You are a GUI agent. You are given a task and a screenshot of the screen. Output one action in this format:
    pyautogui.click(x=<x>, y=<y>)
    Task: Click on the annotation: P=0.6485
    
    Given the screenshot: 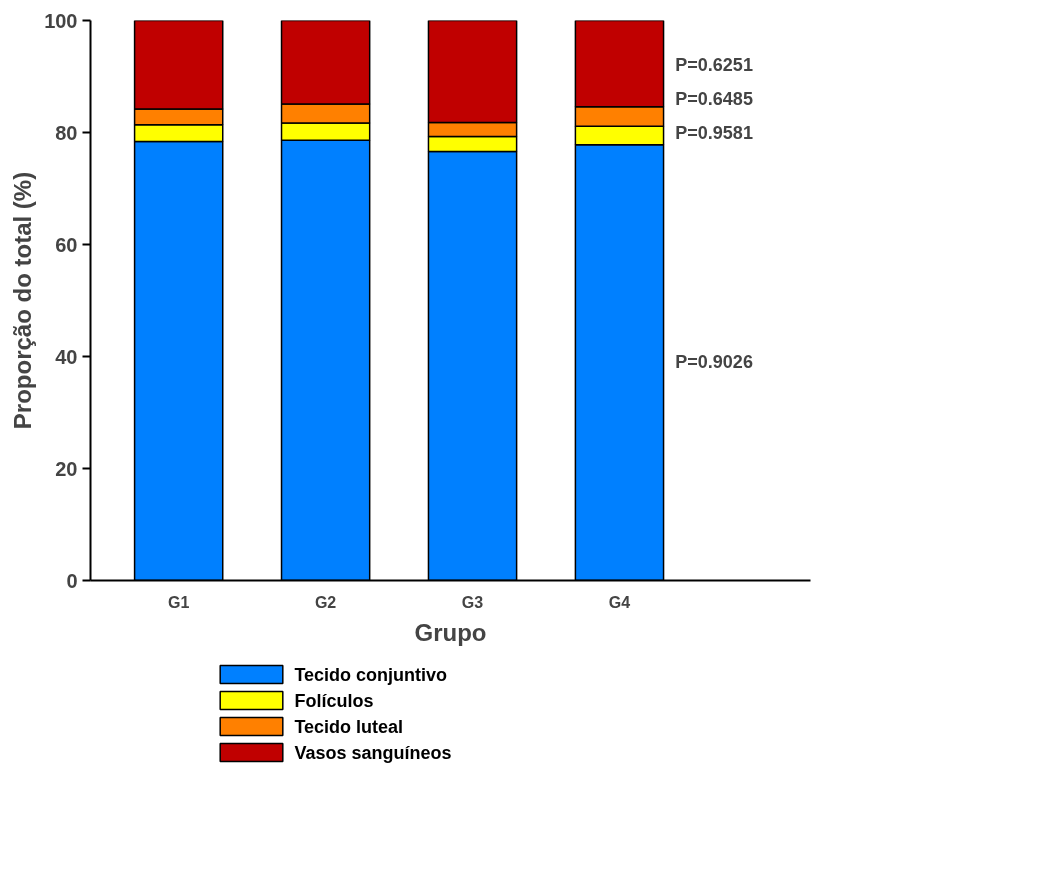 What is the action you would take?
    pyautogui.click(x=714, y=98)
    